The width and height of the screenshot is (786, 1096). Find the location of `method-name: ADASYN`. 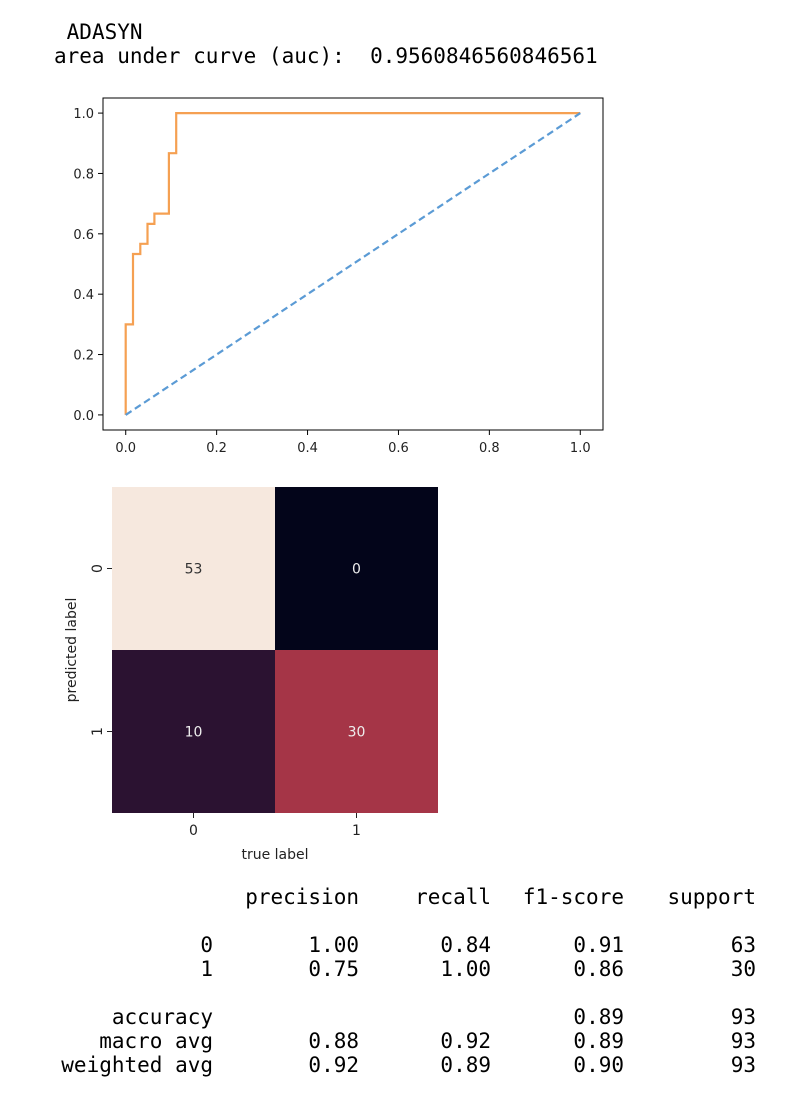

method-name: ADASYN is located at coordinates (326, 32).